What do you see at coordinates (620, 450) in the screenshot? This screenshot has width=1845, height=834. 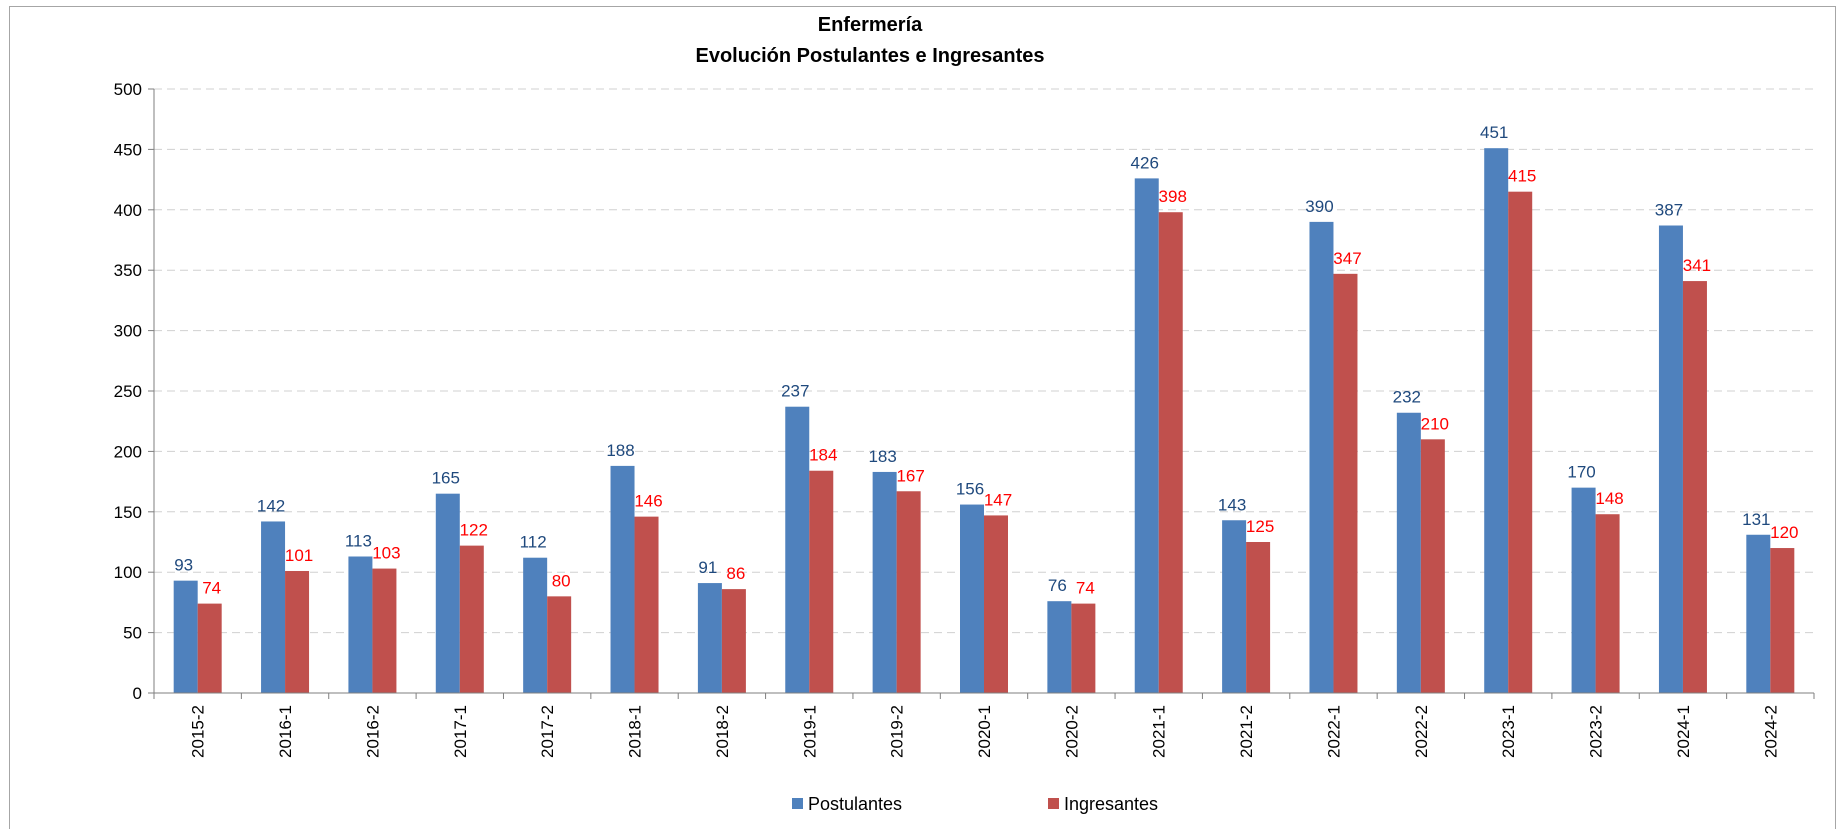 I see `data-label-postulantes: 188` at bounding box center [620, 450].